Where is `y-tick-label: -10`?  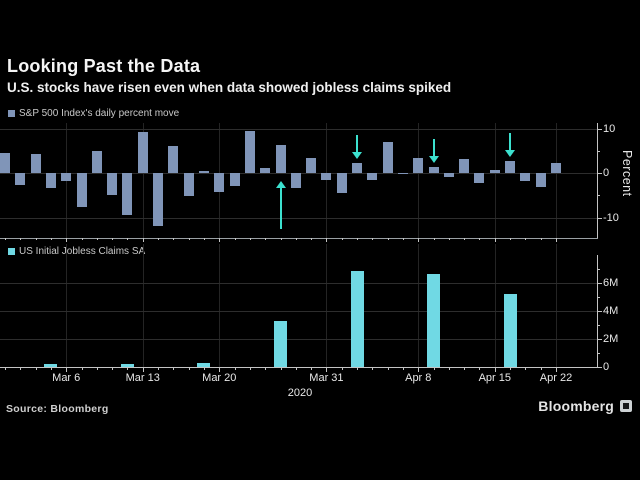
y-tick-label: -10 is located at coordinates (611, 217).